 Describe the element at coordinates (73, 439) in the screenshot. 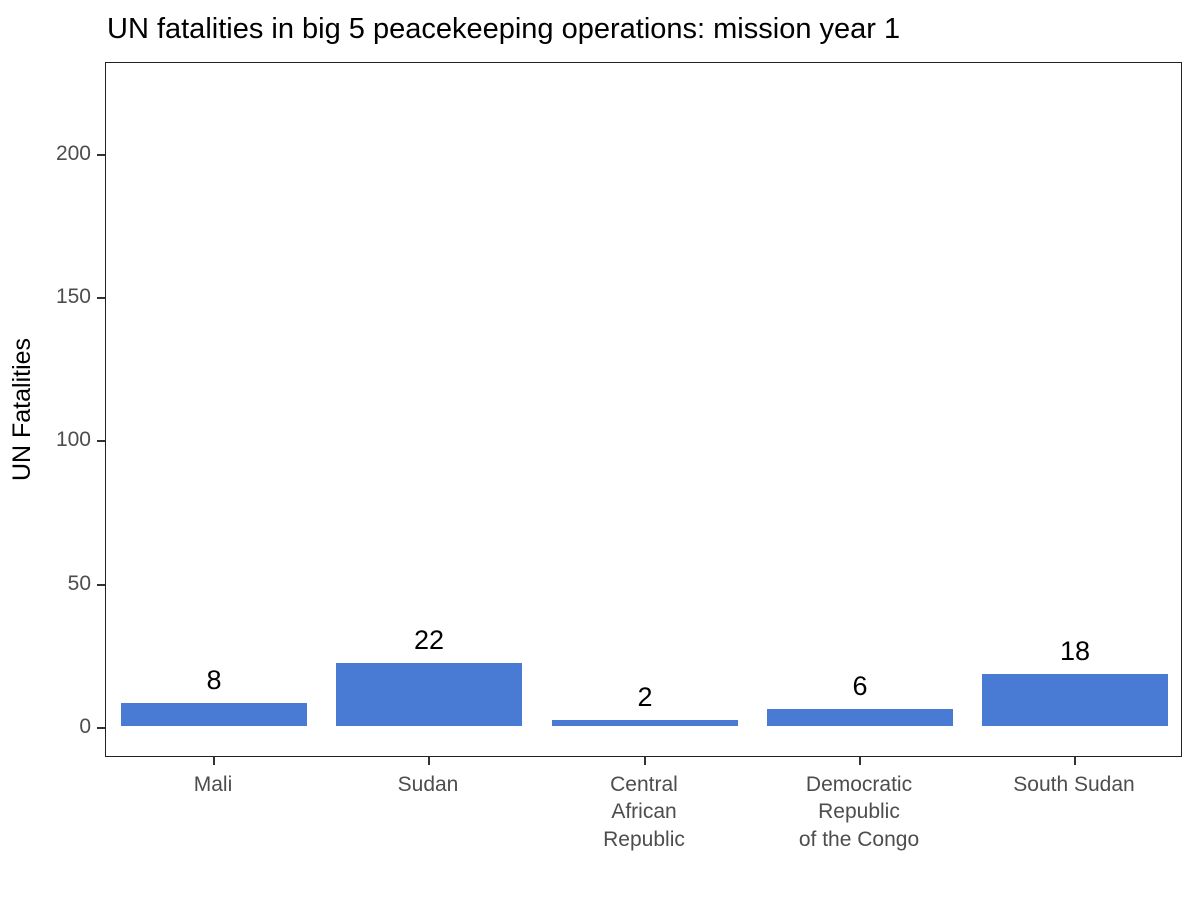

I see `y-tick-label: 100` at that location.